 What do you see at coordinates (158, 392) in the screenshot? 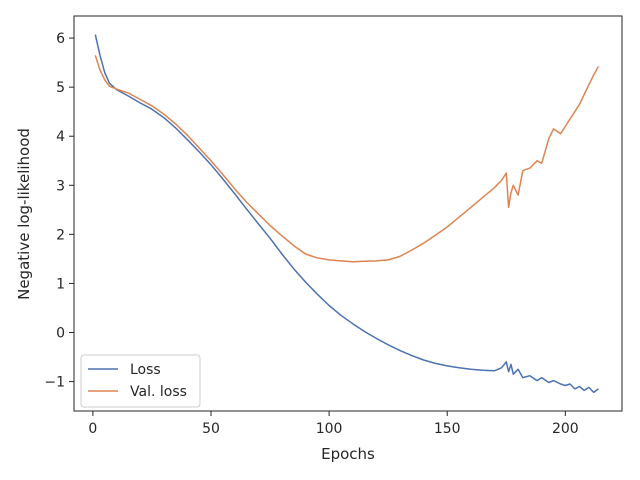
I see `legend-label-val-loss: Val. loss` at bounding box center [158, 392].